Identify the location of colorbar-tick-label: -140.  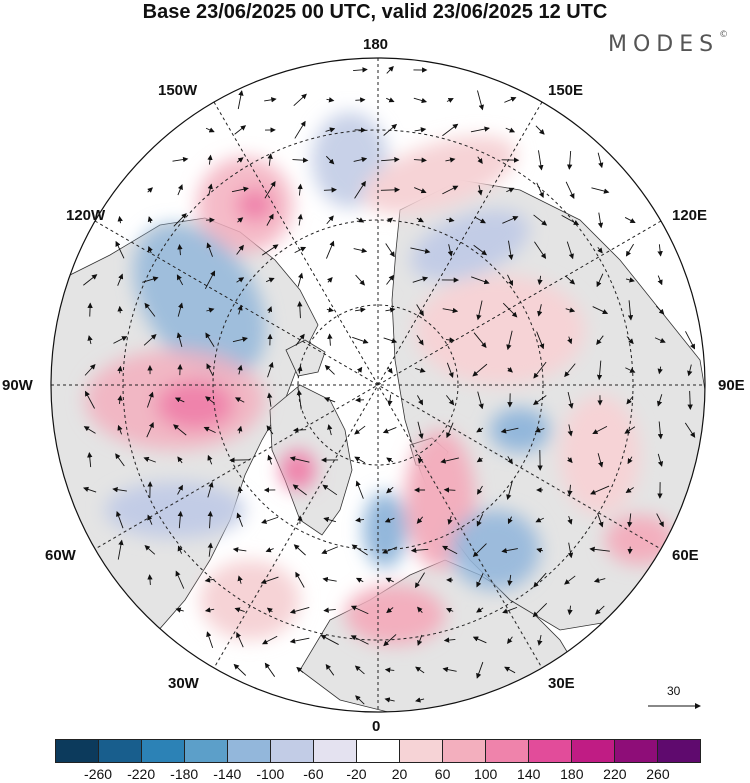
(227, 774).